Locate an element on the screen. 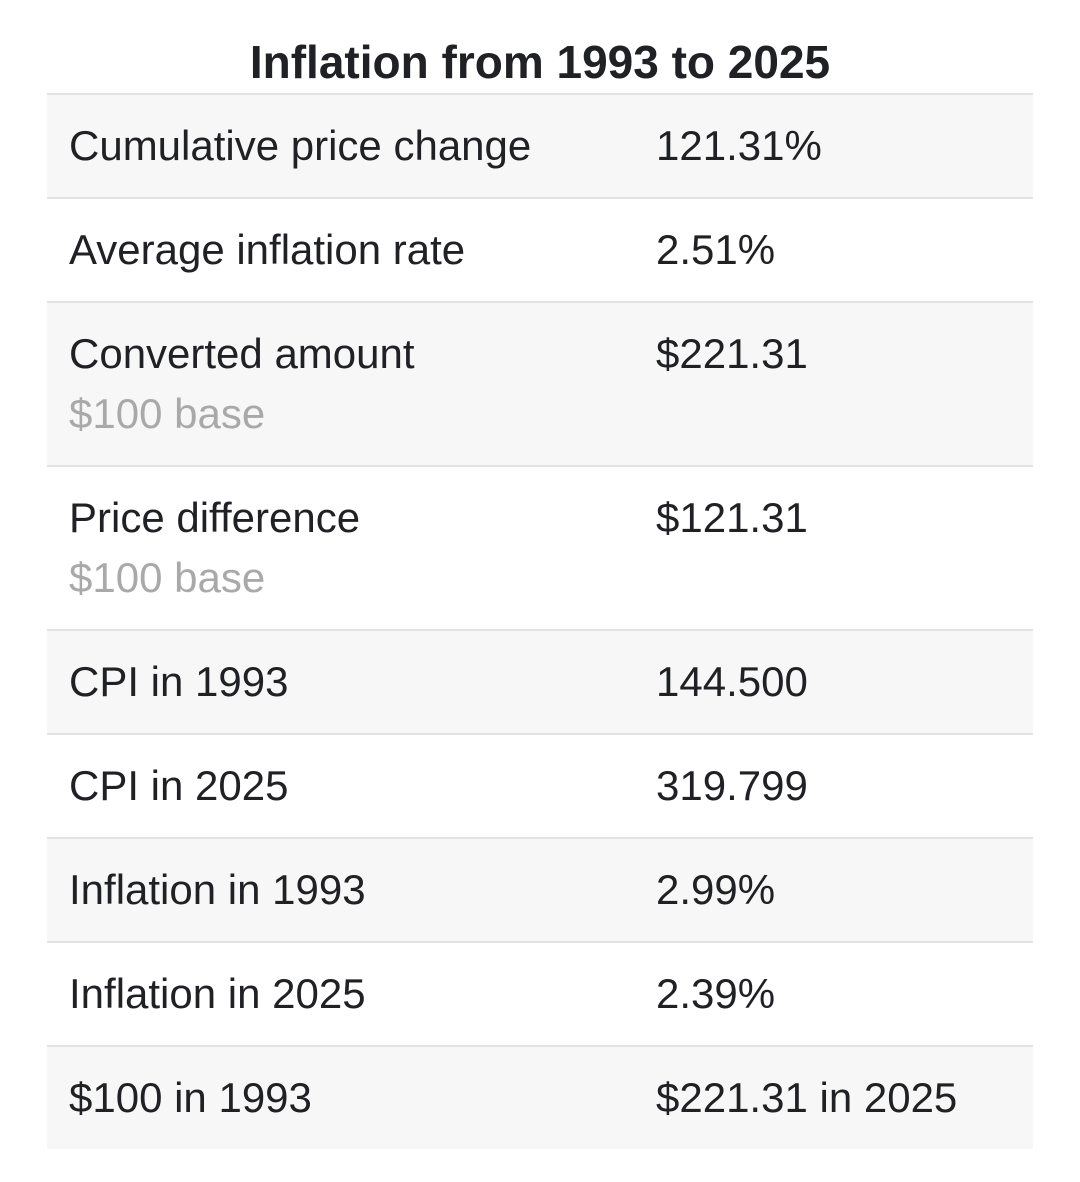 The width and height of the screenshot is (1080, 1182). row-label: Cumulative price change is located at coordinates (300, 145).